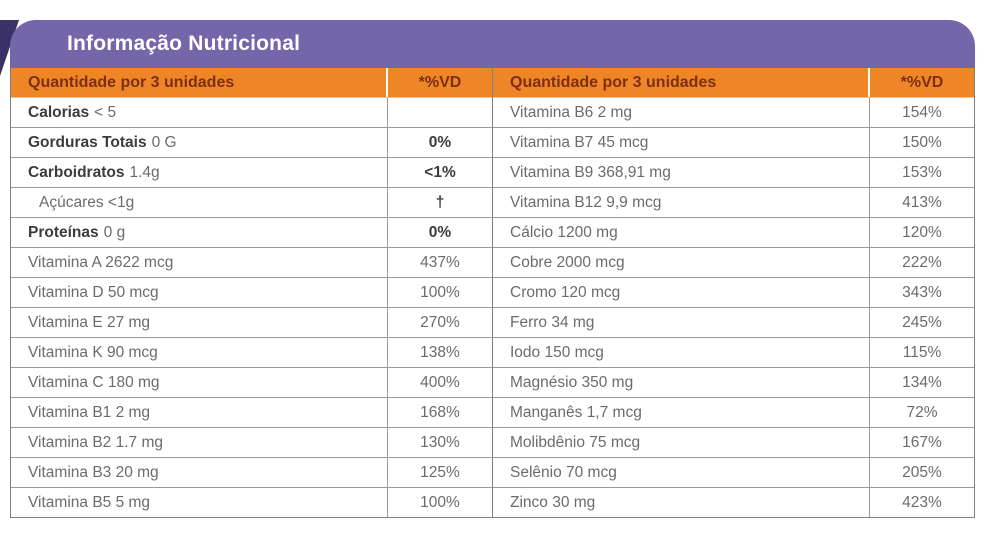  Describe the element at coordinates (553, 502) in the screenshot. I see `nutrient-label: Zinco 30 mg` at that location.